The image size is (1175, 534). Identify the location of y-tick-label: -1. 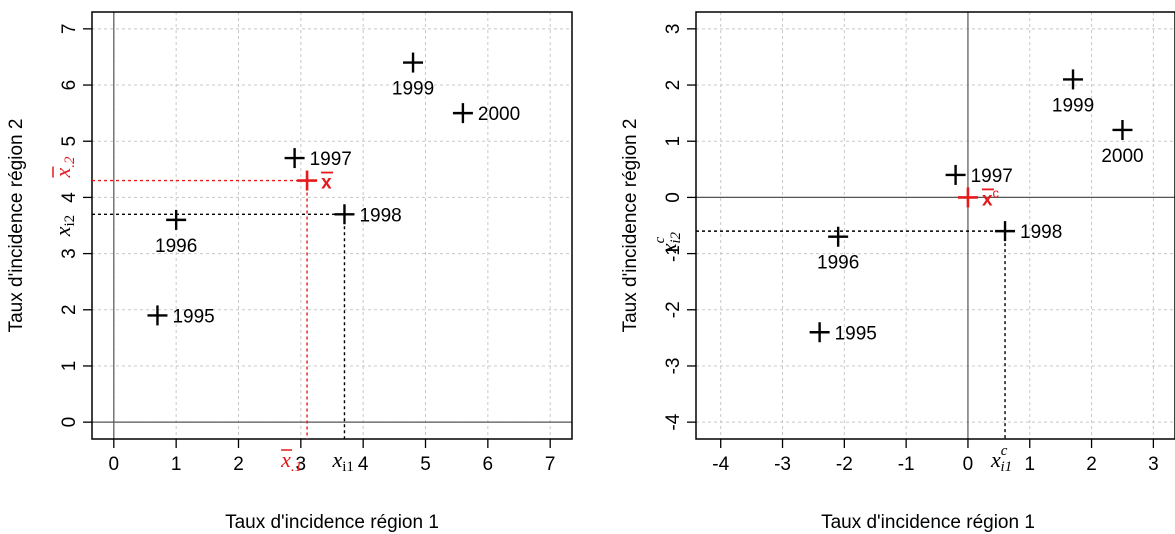
(673, 253).